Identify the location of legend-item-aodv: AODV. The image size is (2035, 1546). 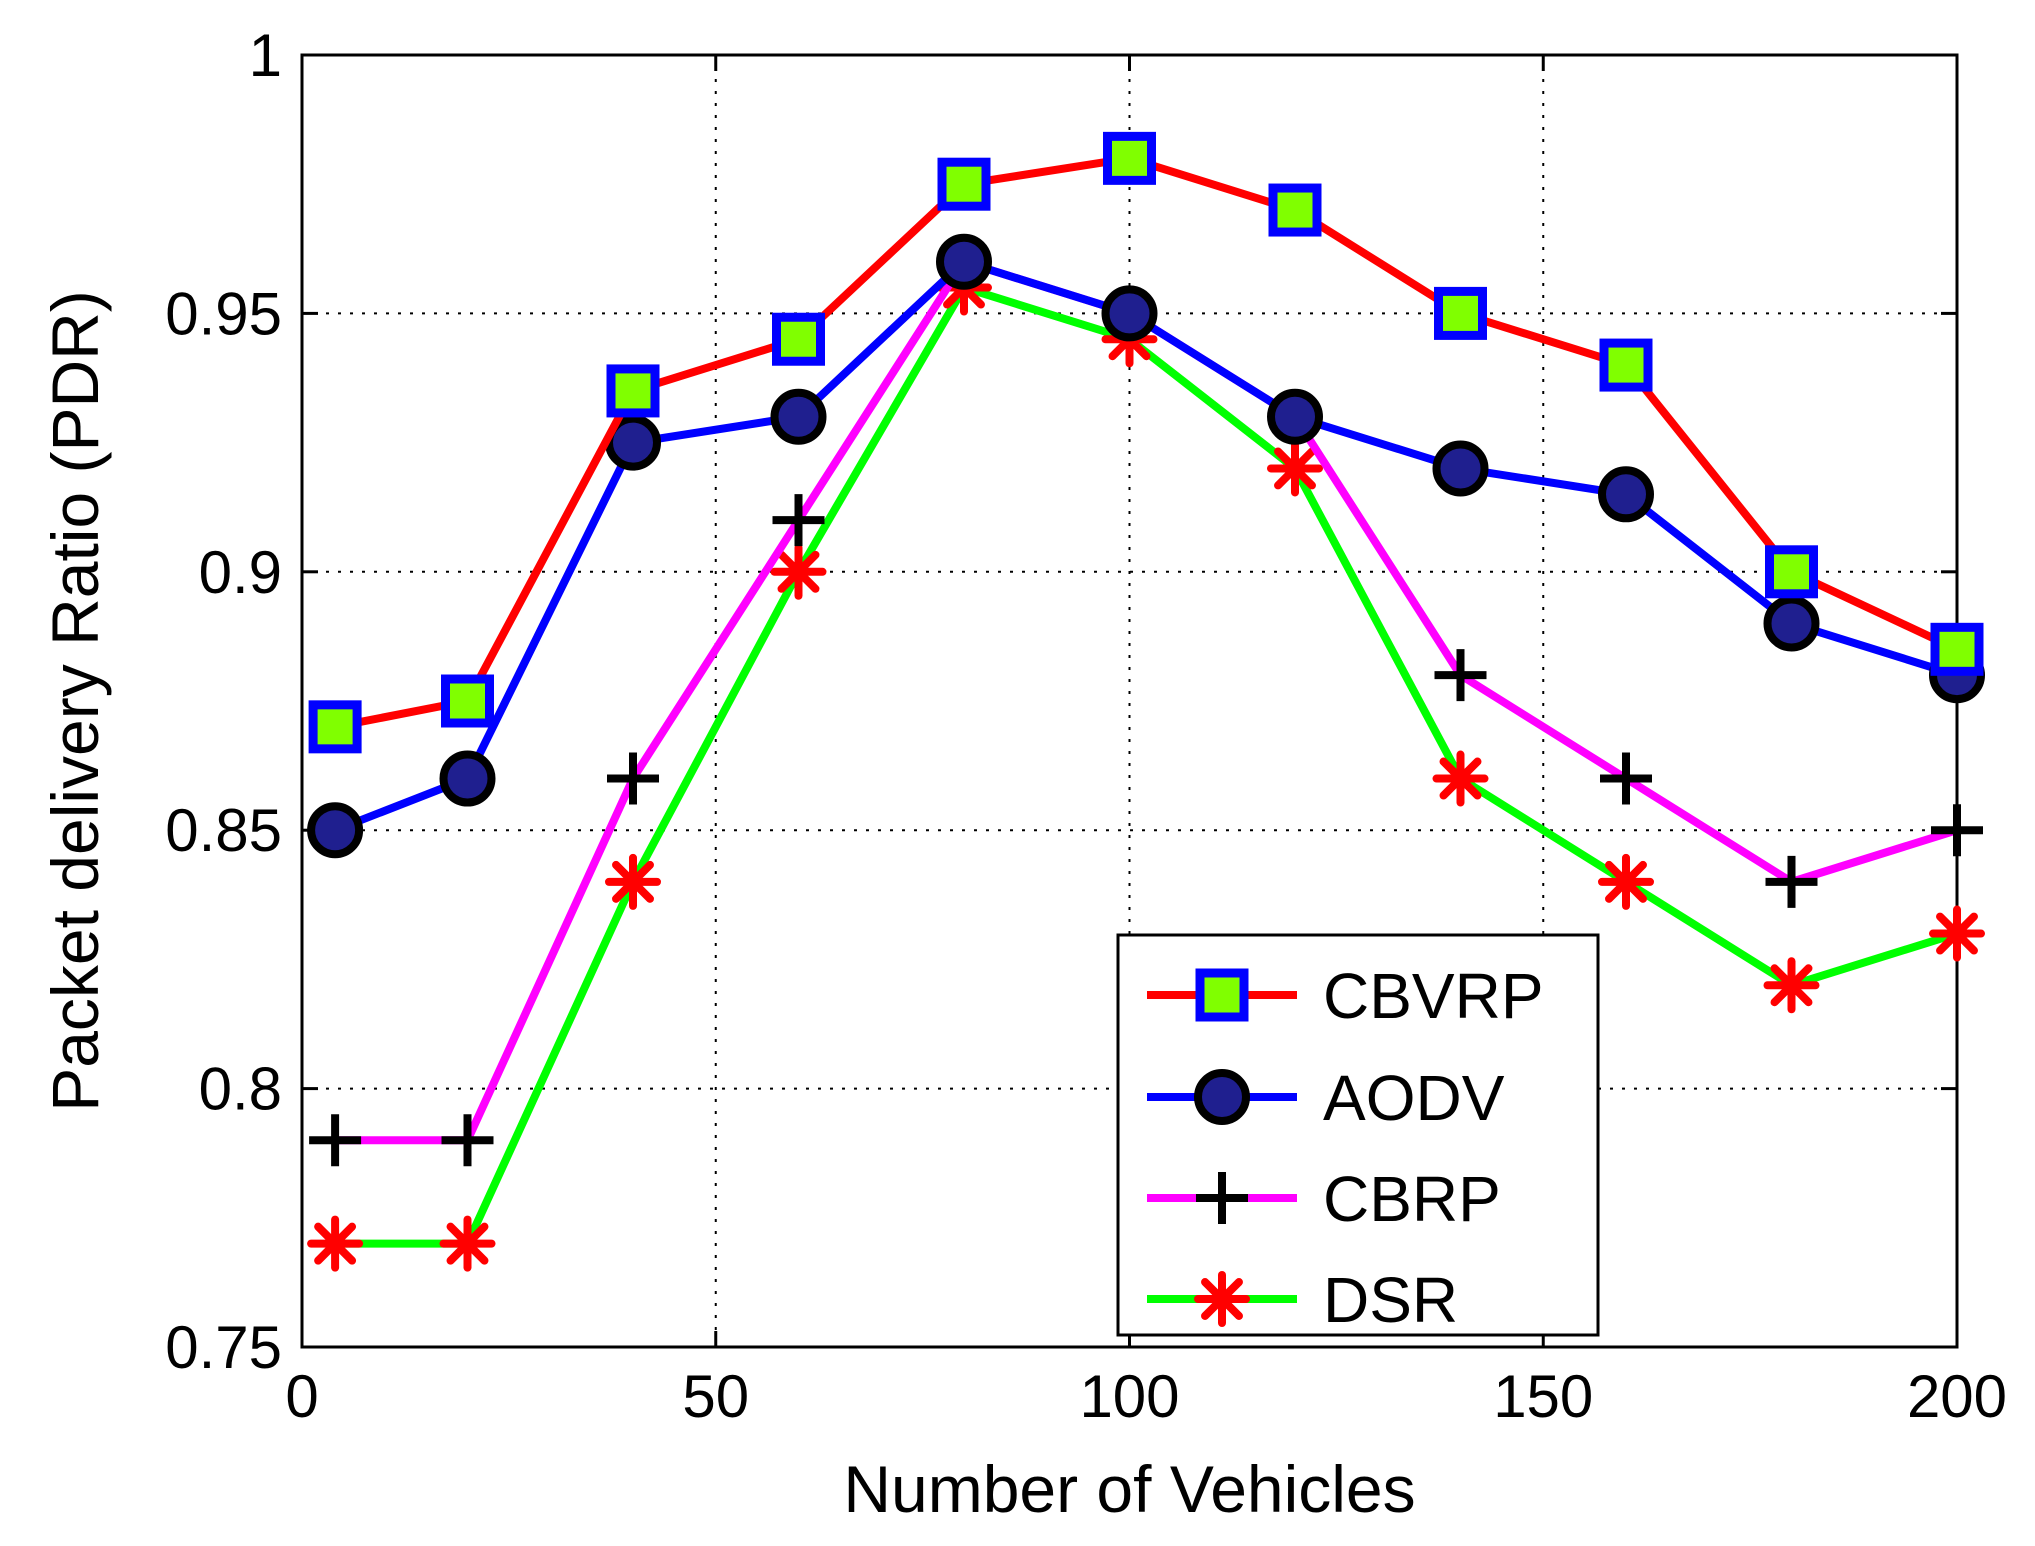
(1326, 1098).